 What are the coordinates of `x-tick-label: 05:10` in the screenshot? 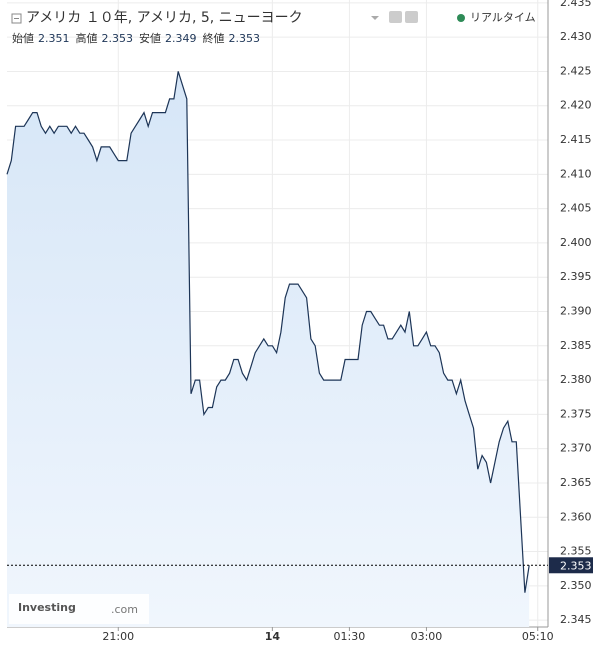 It's located at (538, 636).